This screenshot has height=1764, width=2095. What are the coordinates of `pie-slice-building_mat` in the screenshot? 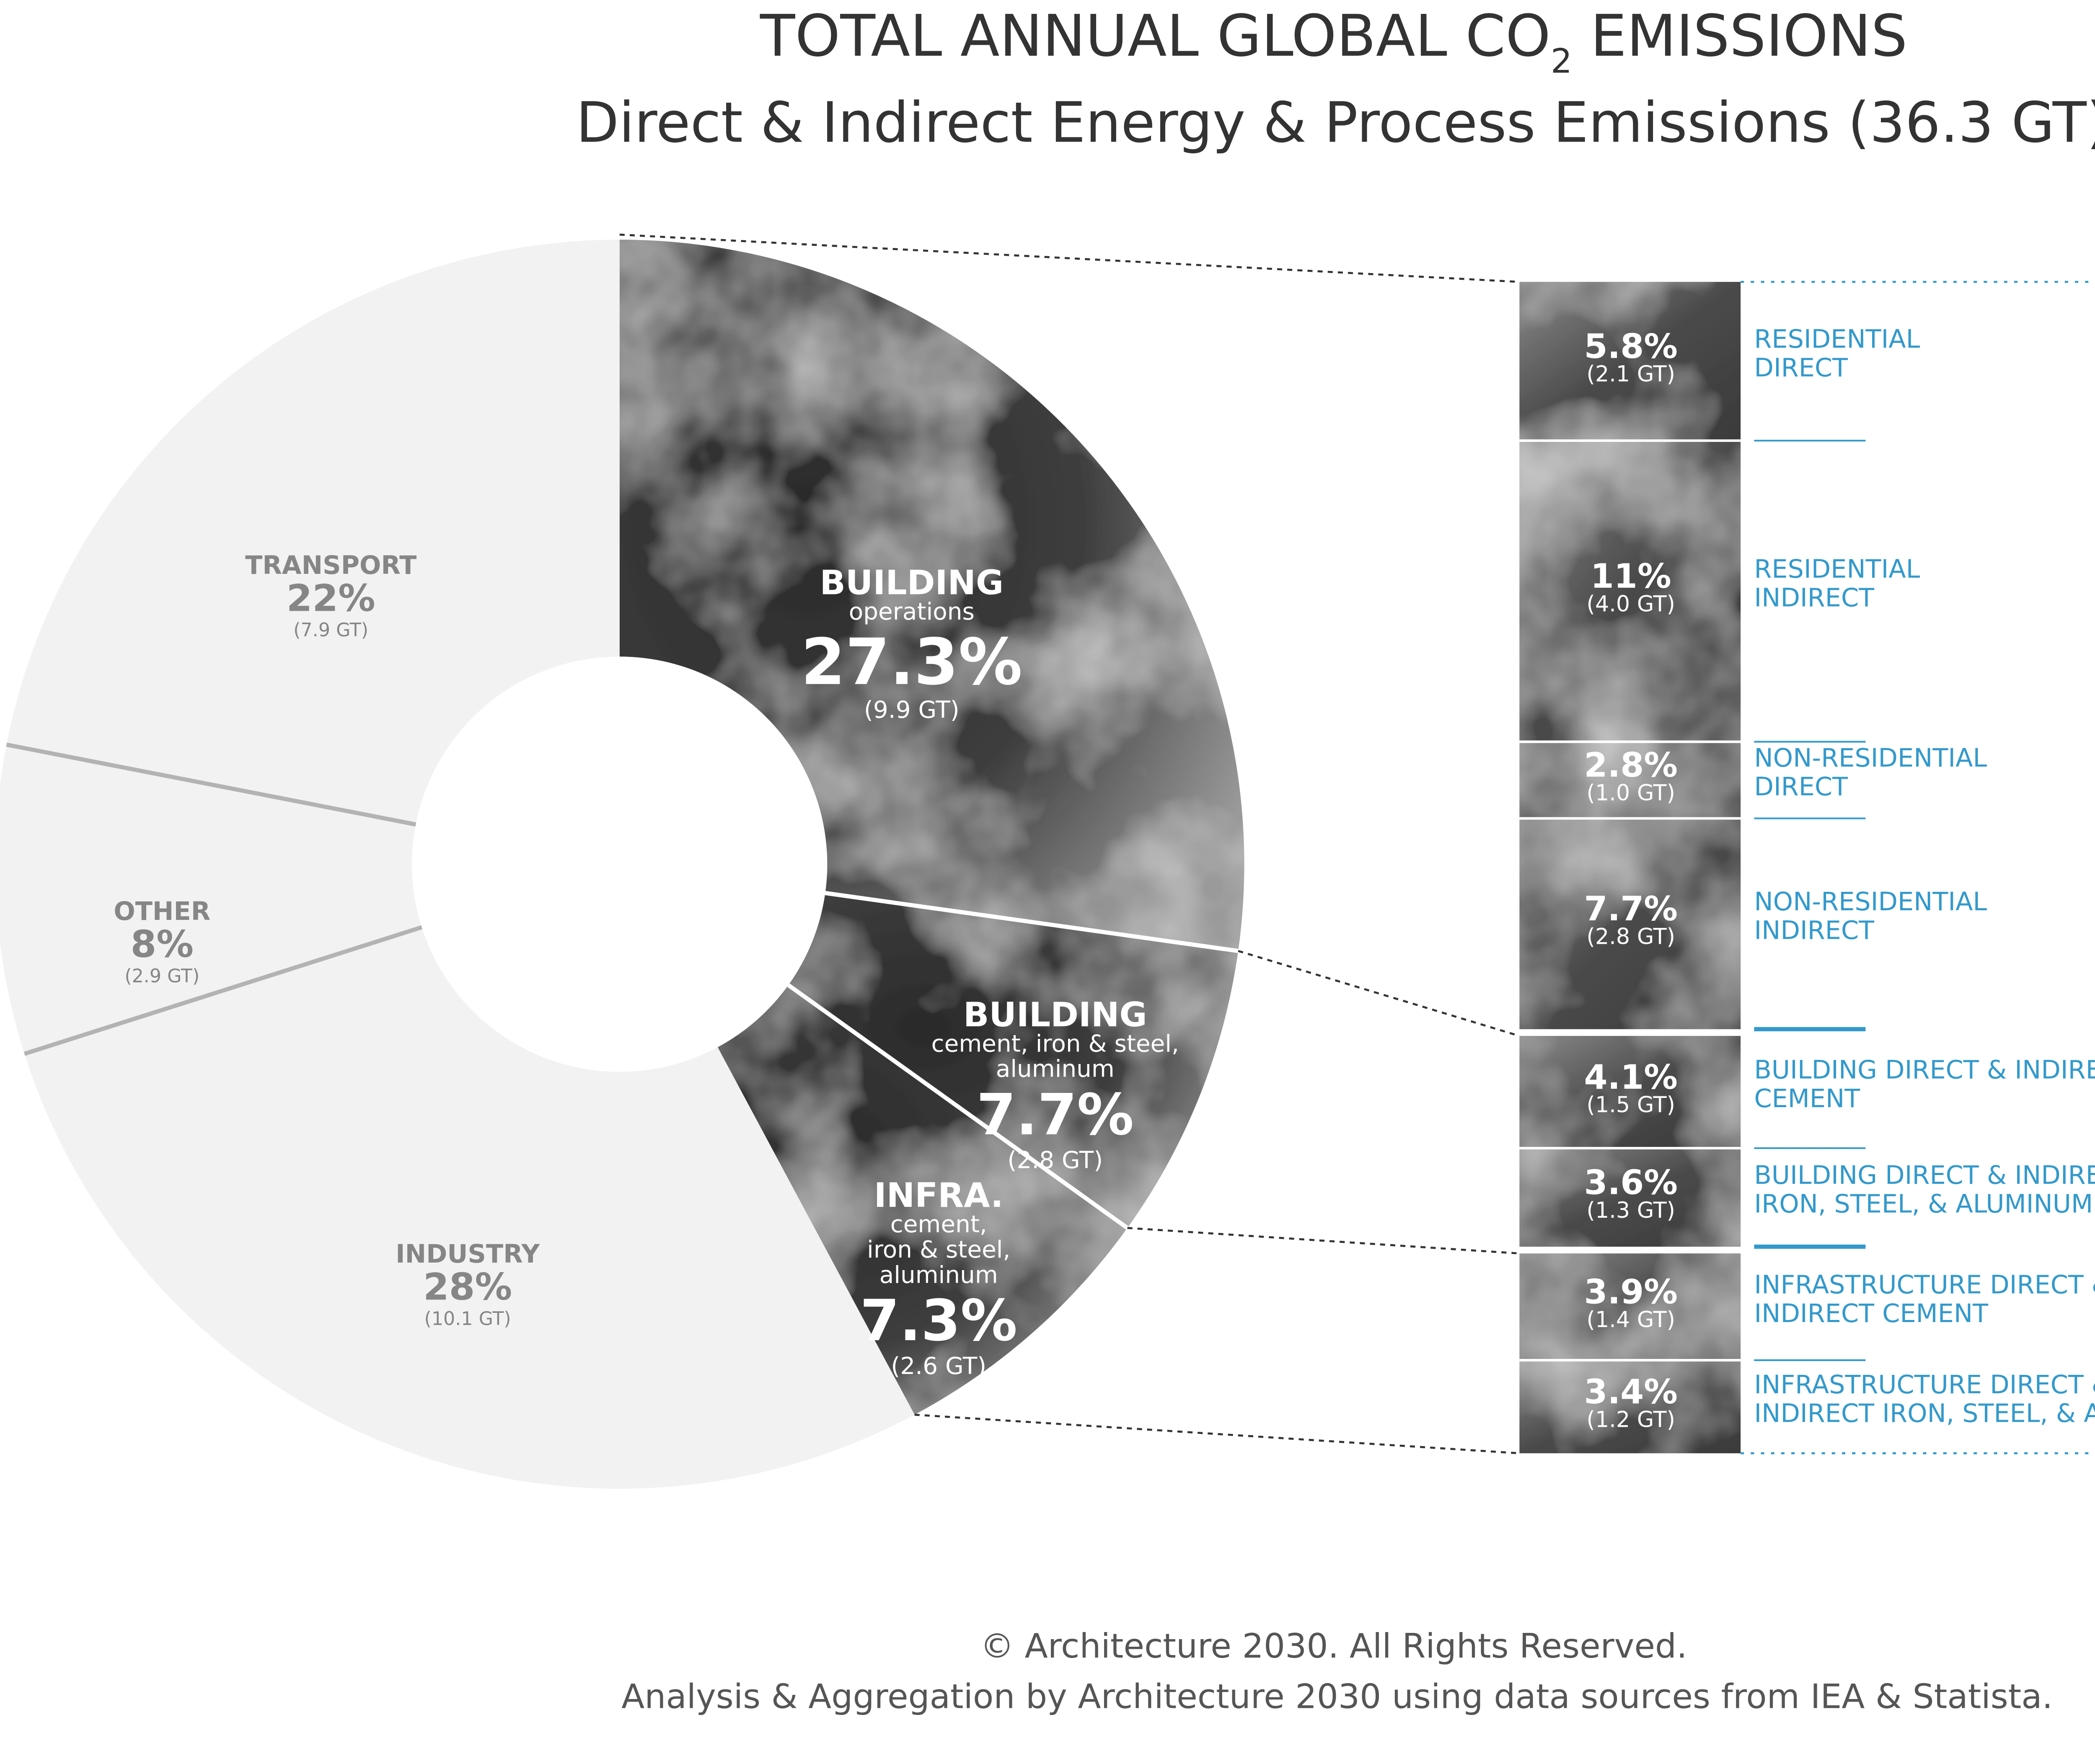 It's located at (1013, 1060).